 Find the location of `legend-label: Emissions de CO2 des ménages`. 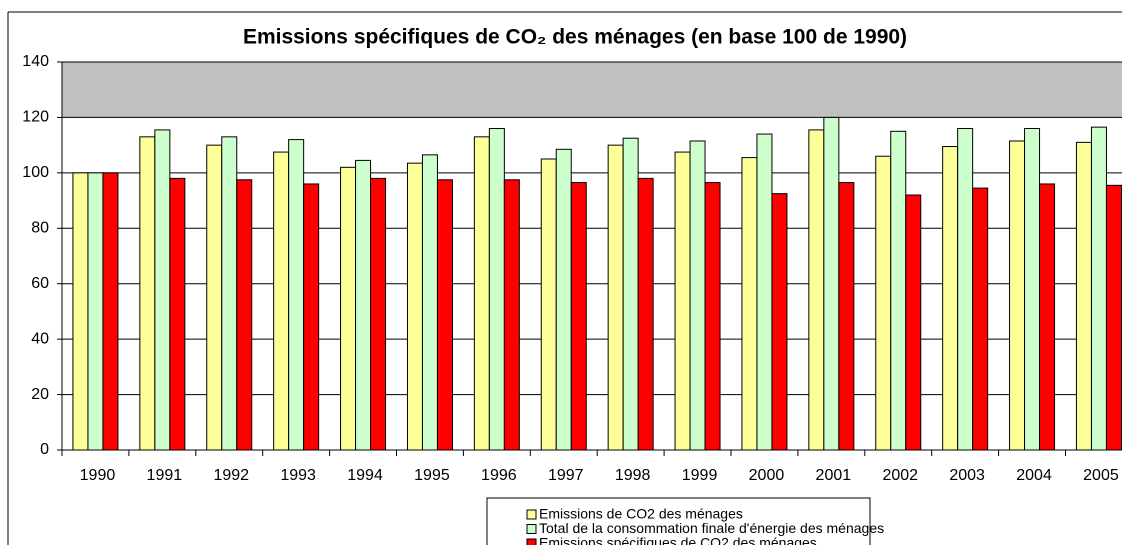

legend-label: Emissions de CO2 des ménages is located at coordinates (641, 514).